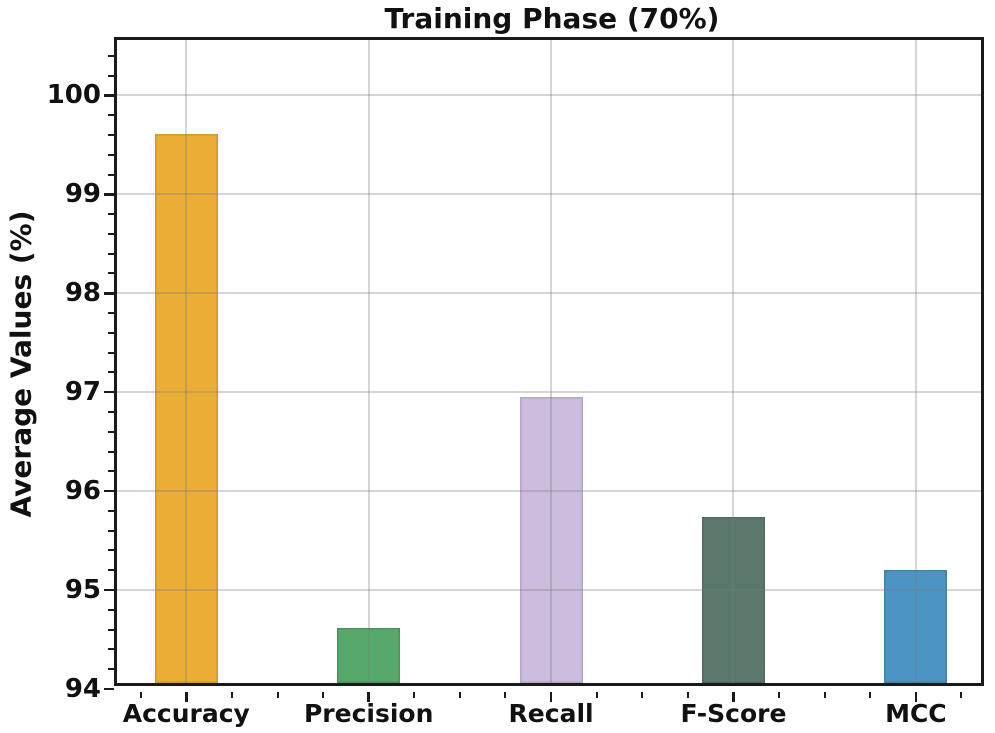 This screenshot has width=995, height=733. Describe the element at coordinates (82, 491) in the screenshot. I see `y-tick-label: 96` at that location.